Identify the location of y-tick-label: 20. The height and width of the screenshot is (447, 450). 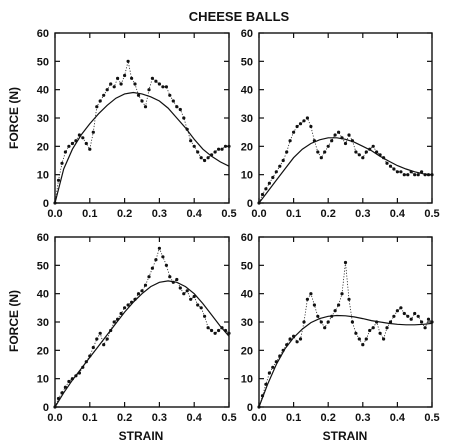
(43, 351).